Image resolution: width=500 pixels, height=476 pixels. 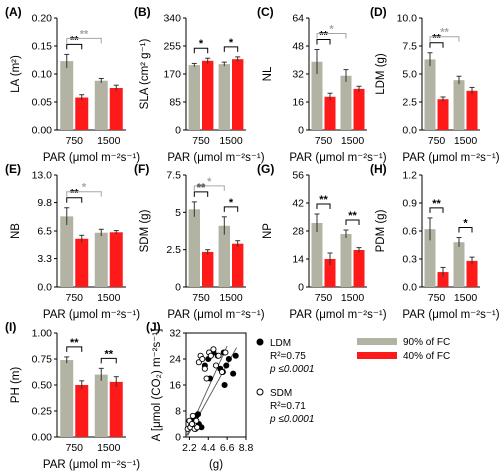 I want to click on y-tick-label: 0, so click(x=178, y=438).